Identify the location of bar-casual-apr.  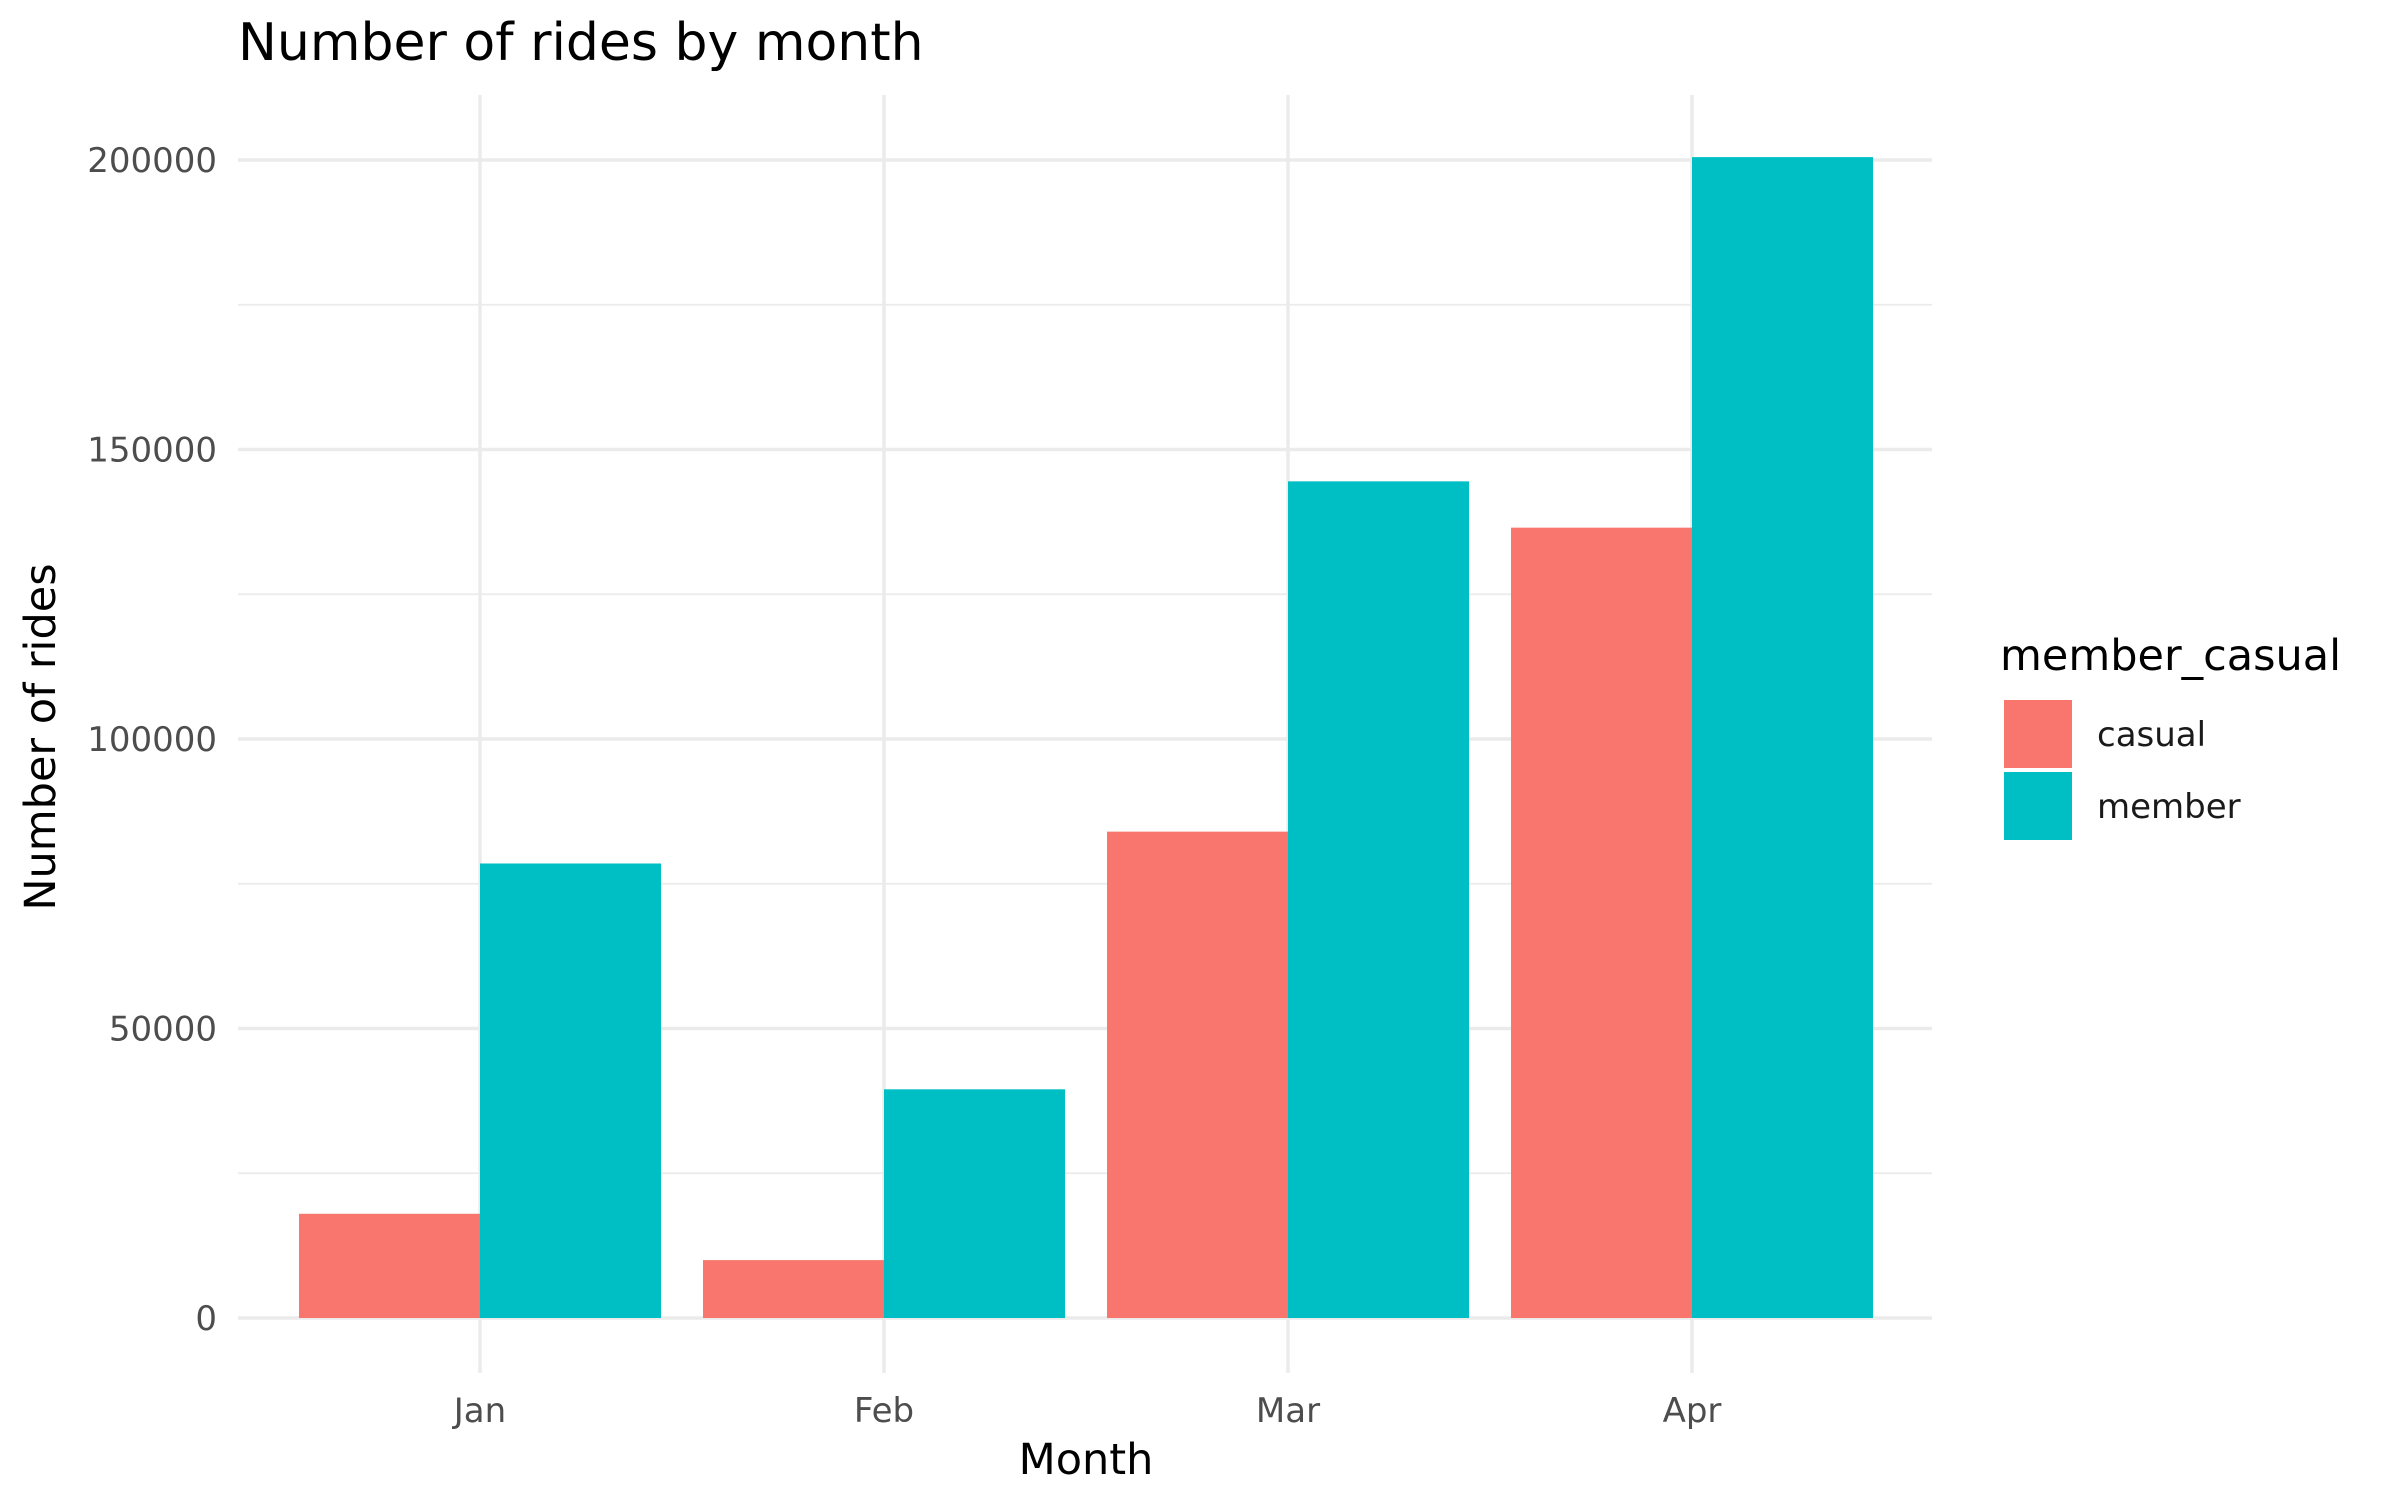
(1601, 922).